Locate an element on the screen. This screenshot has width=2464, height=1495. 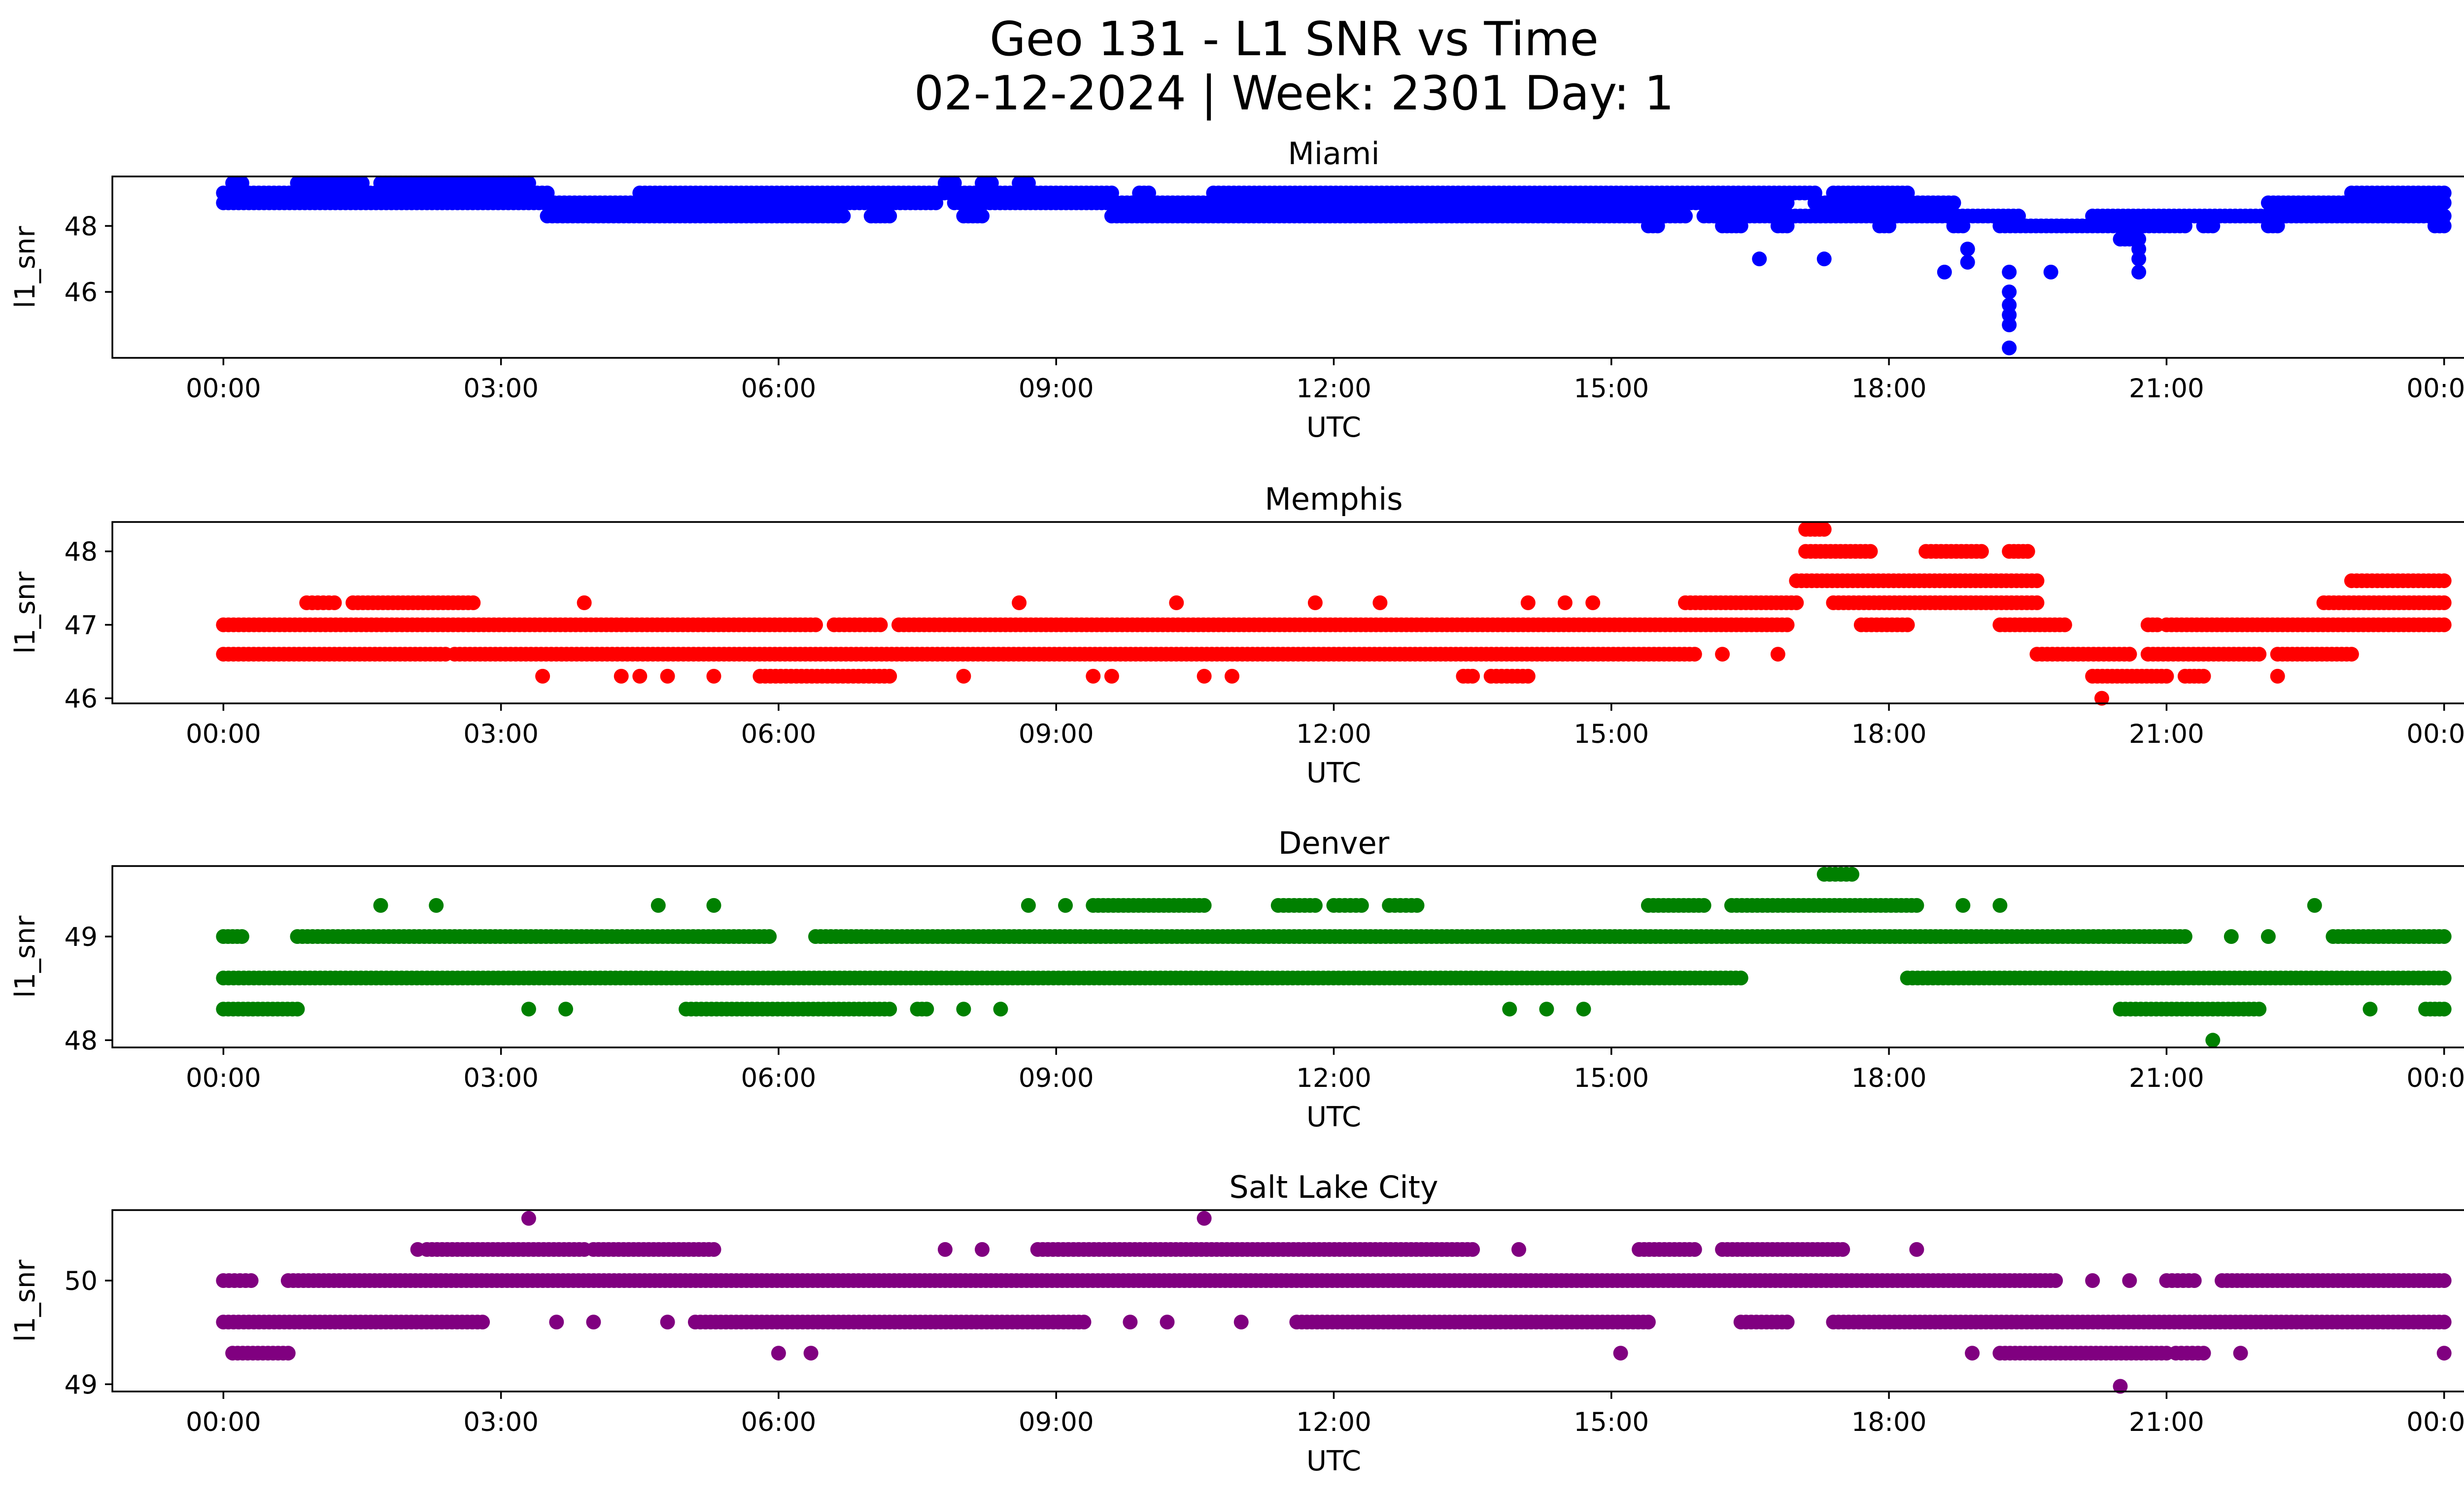
figure-title-line2: 02-12-2024 | Week: 2301 Day: 1 is located at coordinates (1294, 94).